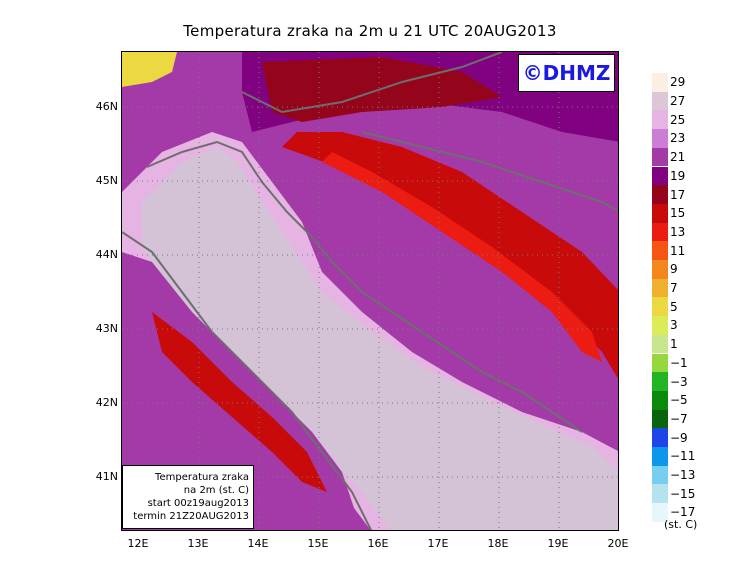 Image resolution: width=740 pixels, height=582 pixels. Describe the element at coordinates (239, 402) in the screenshot. I see `italy-hot-band` at that location.